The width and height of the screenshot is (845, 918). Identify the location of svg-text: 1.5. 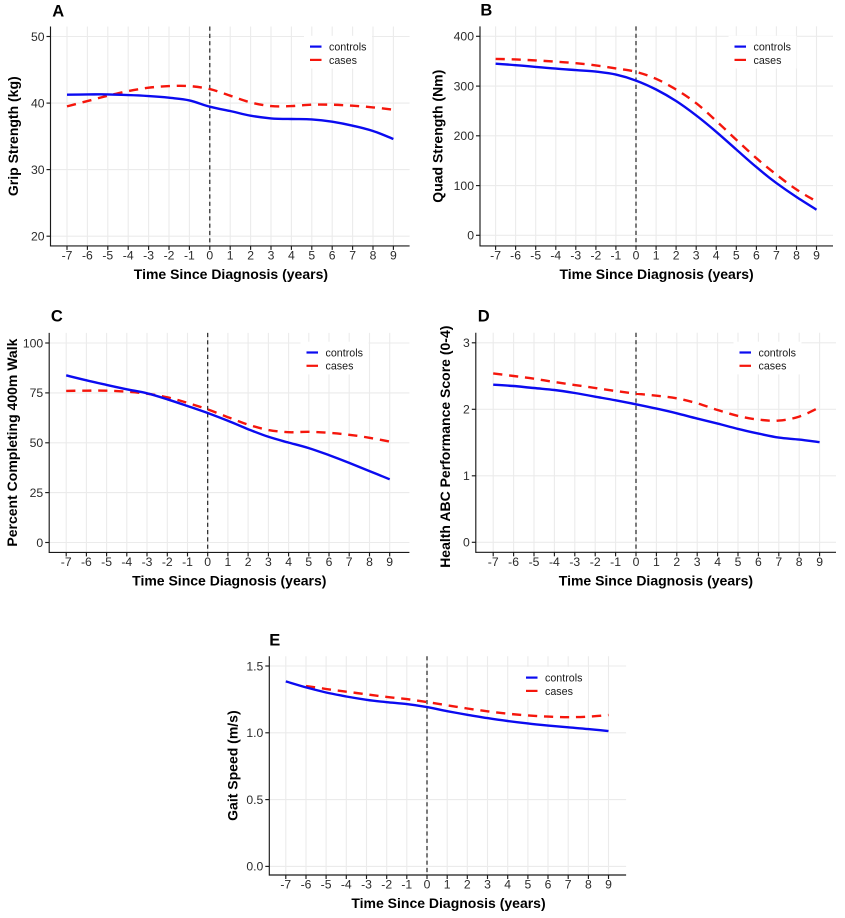
(254, 666).